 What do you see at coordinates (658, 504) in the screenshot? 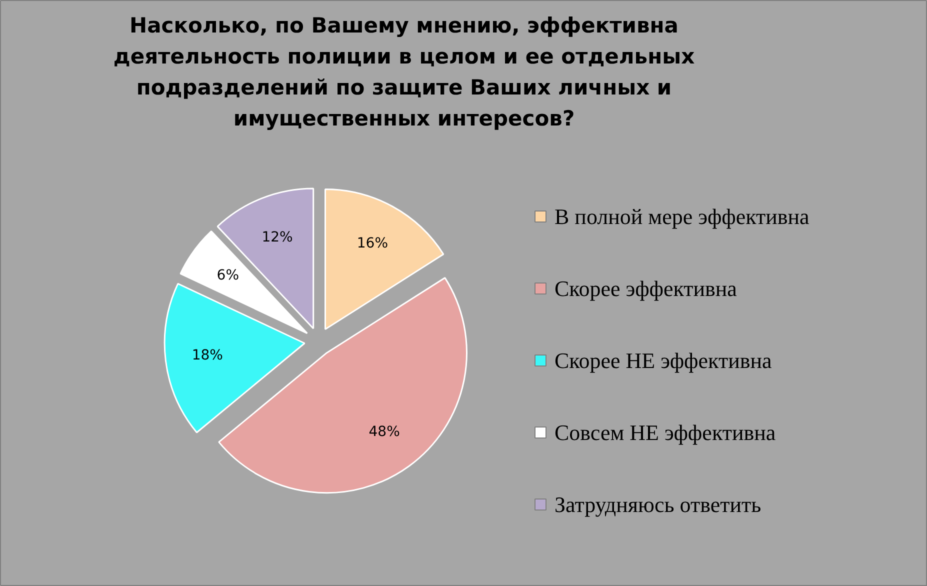
I see `legend-label: Затрудняюсь ответить` at bounding box center [658, 504].